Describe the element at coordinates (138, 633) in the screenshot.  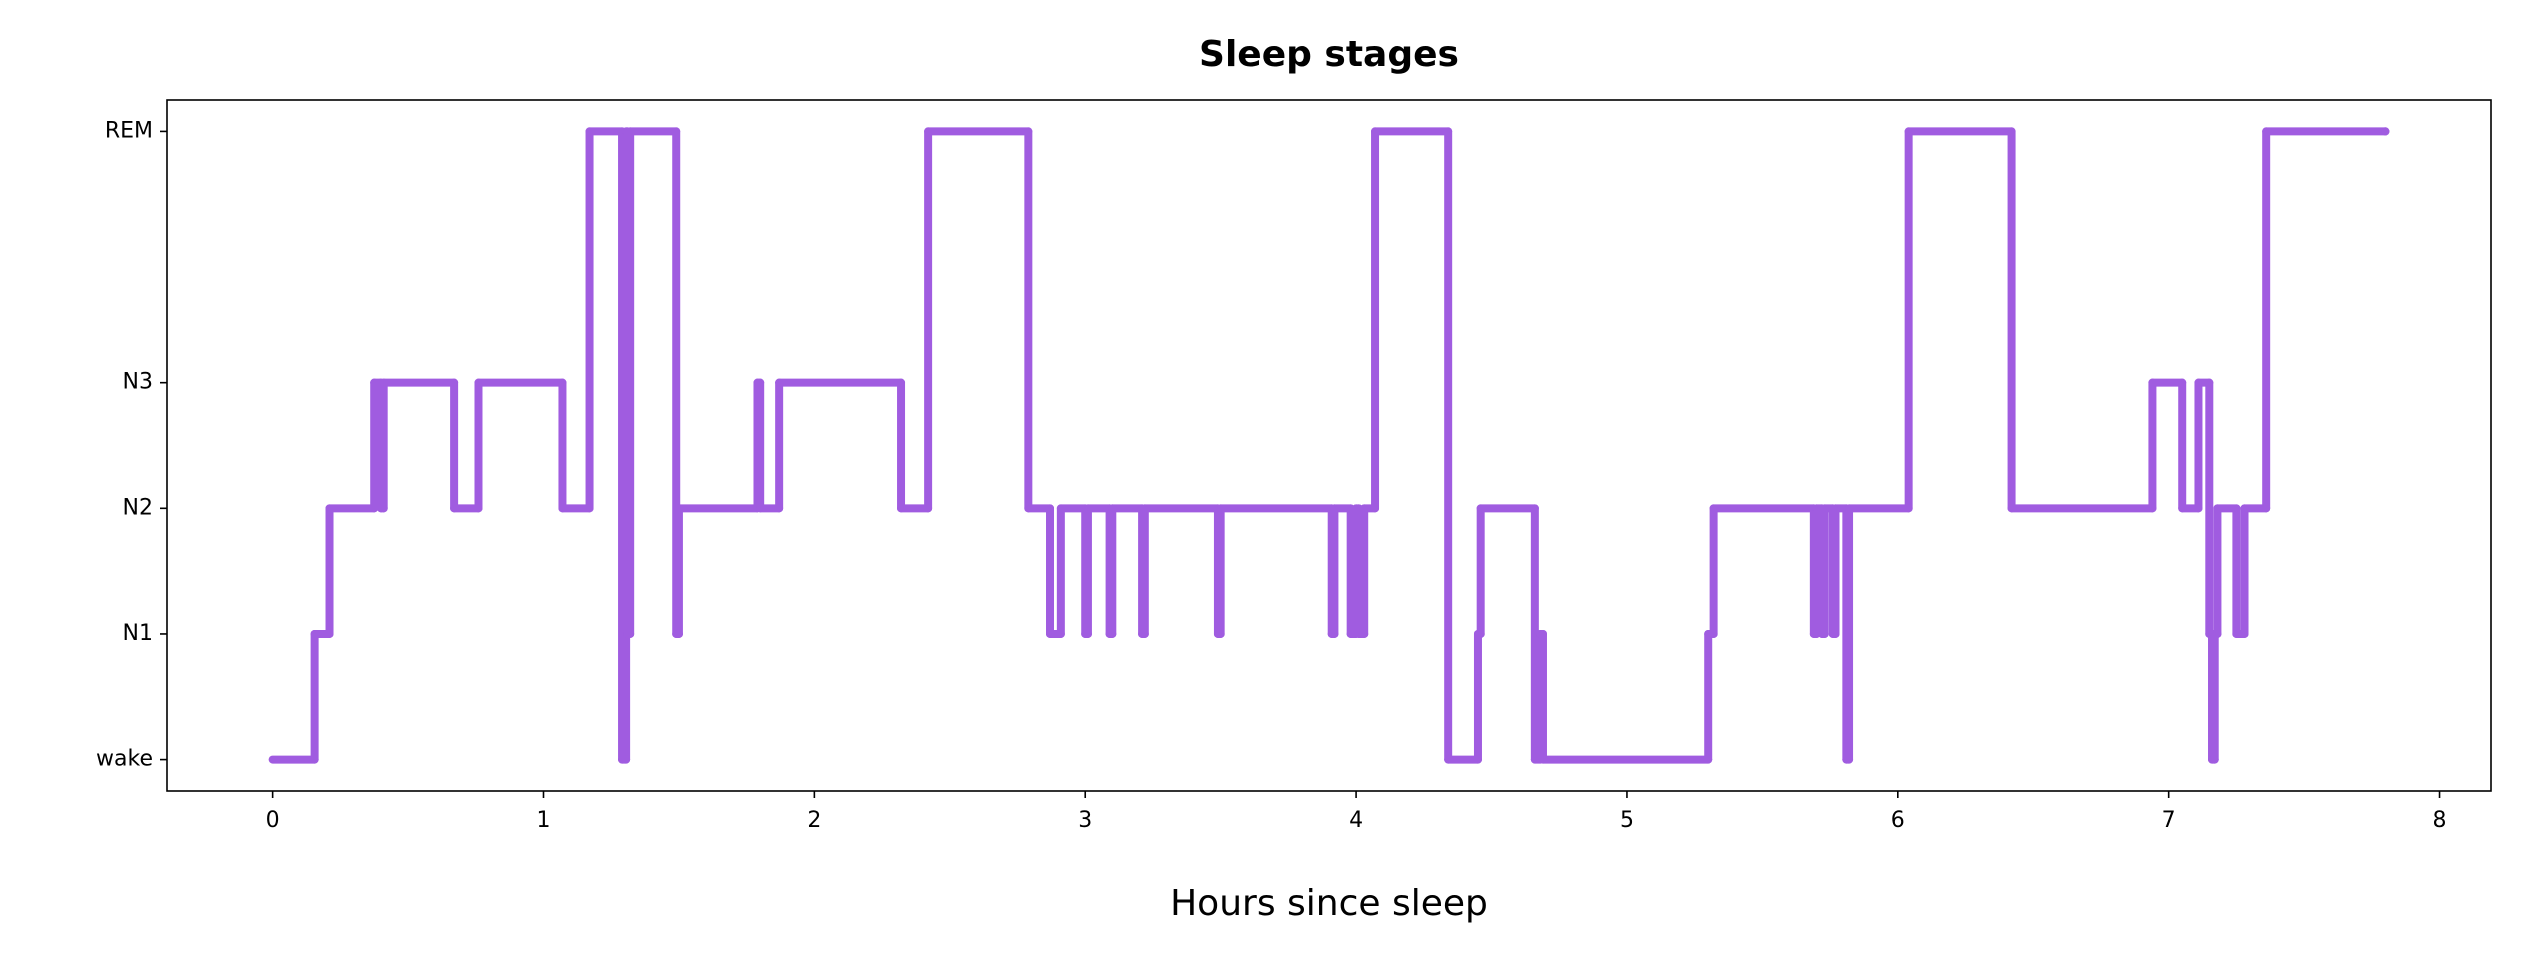
I see `y-tick-label: N1` at that location.